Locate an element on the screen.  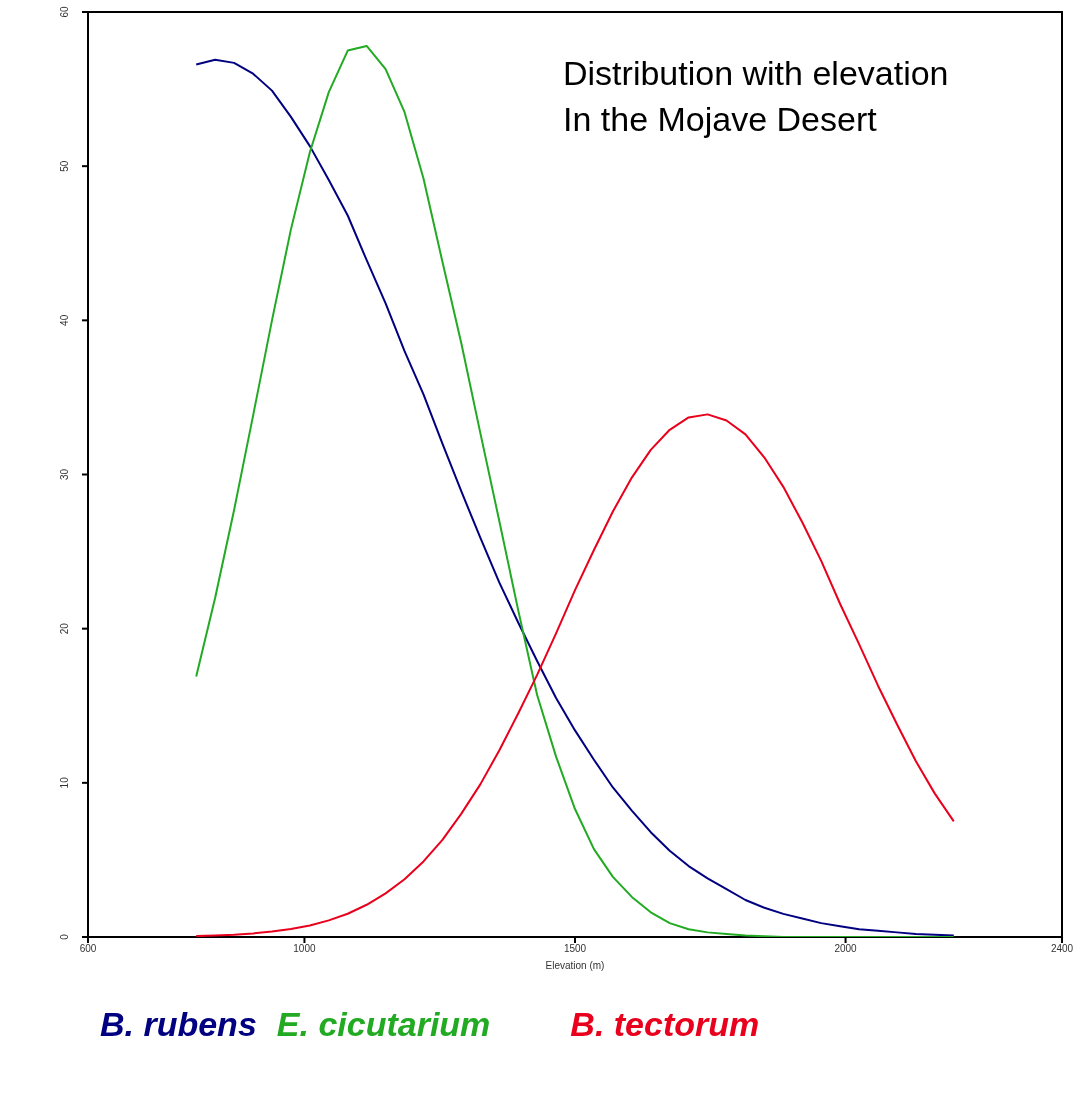
y-tick-label: 30 is located at coordinates (64, 474).